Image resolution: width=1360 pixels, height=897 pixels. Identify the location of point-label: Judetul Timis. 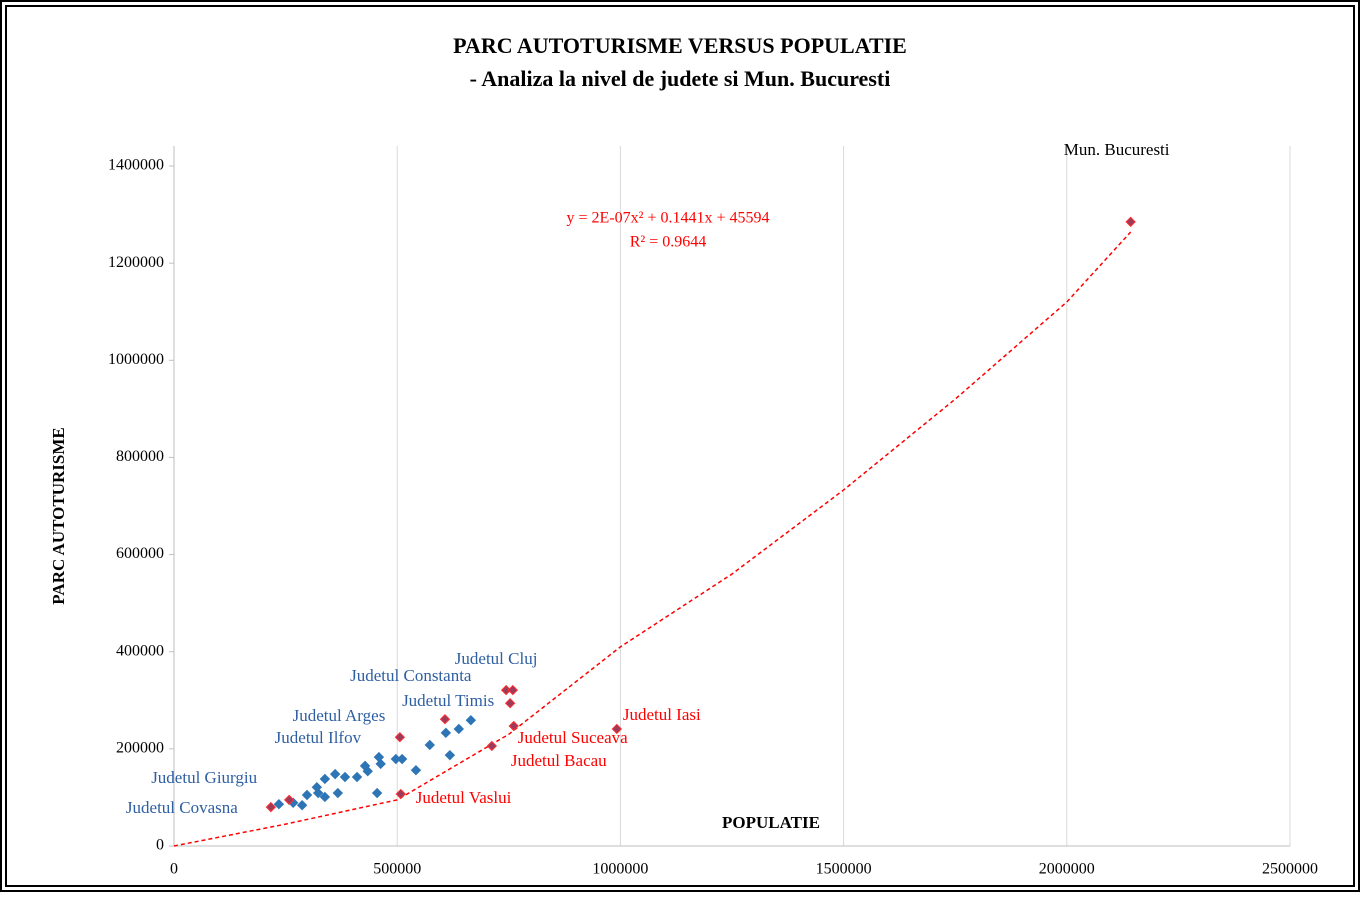
(448, 700).